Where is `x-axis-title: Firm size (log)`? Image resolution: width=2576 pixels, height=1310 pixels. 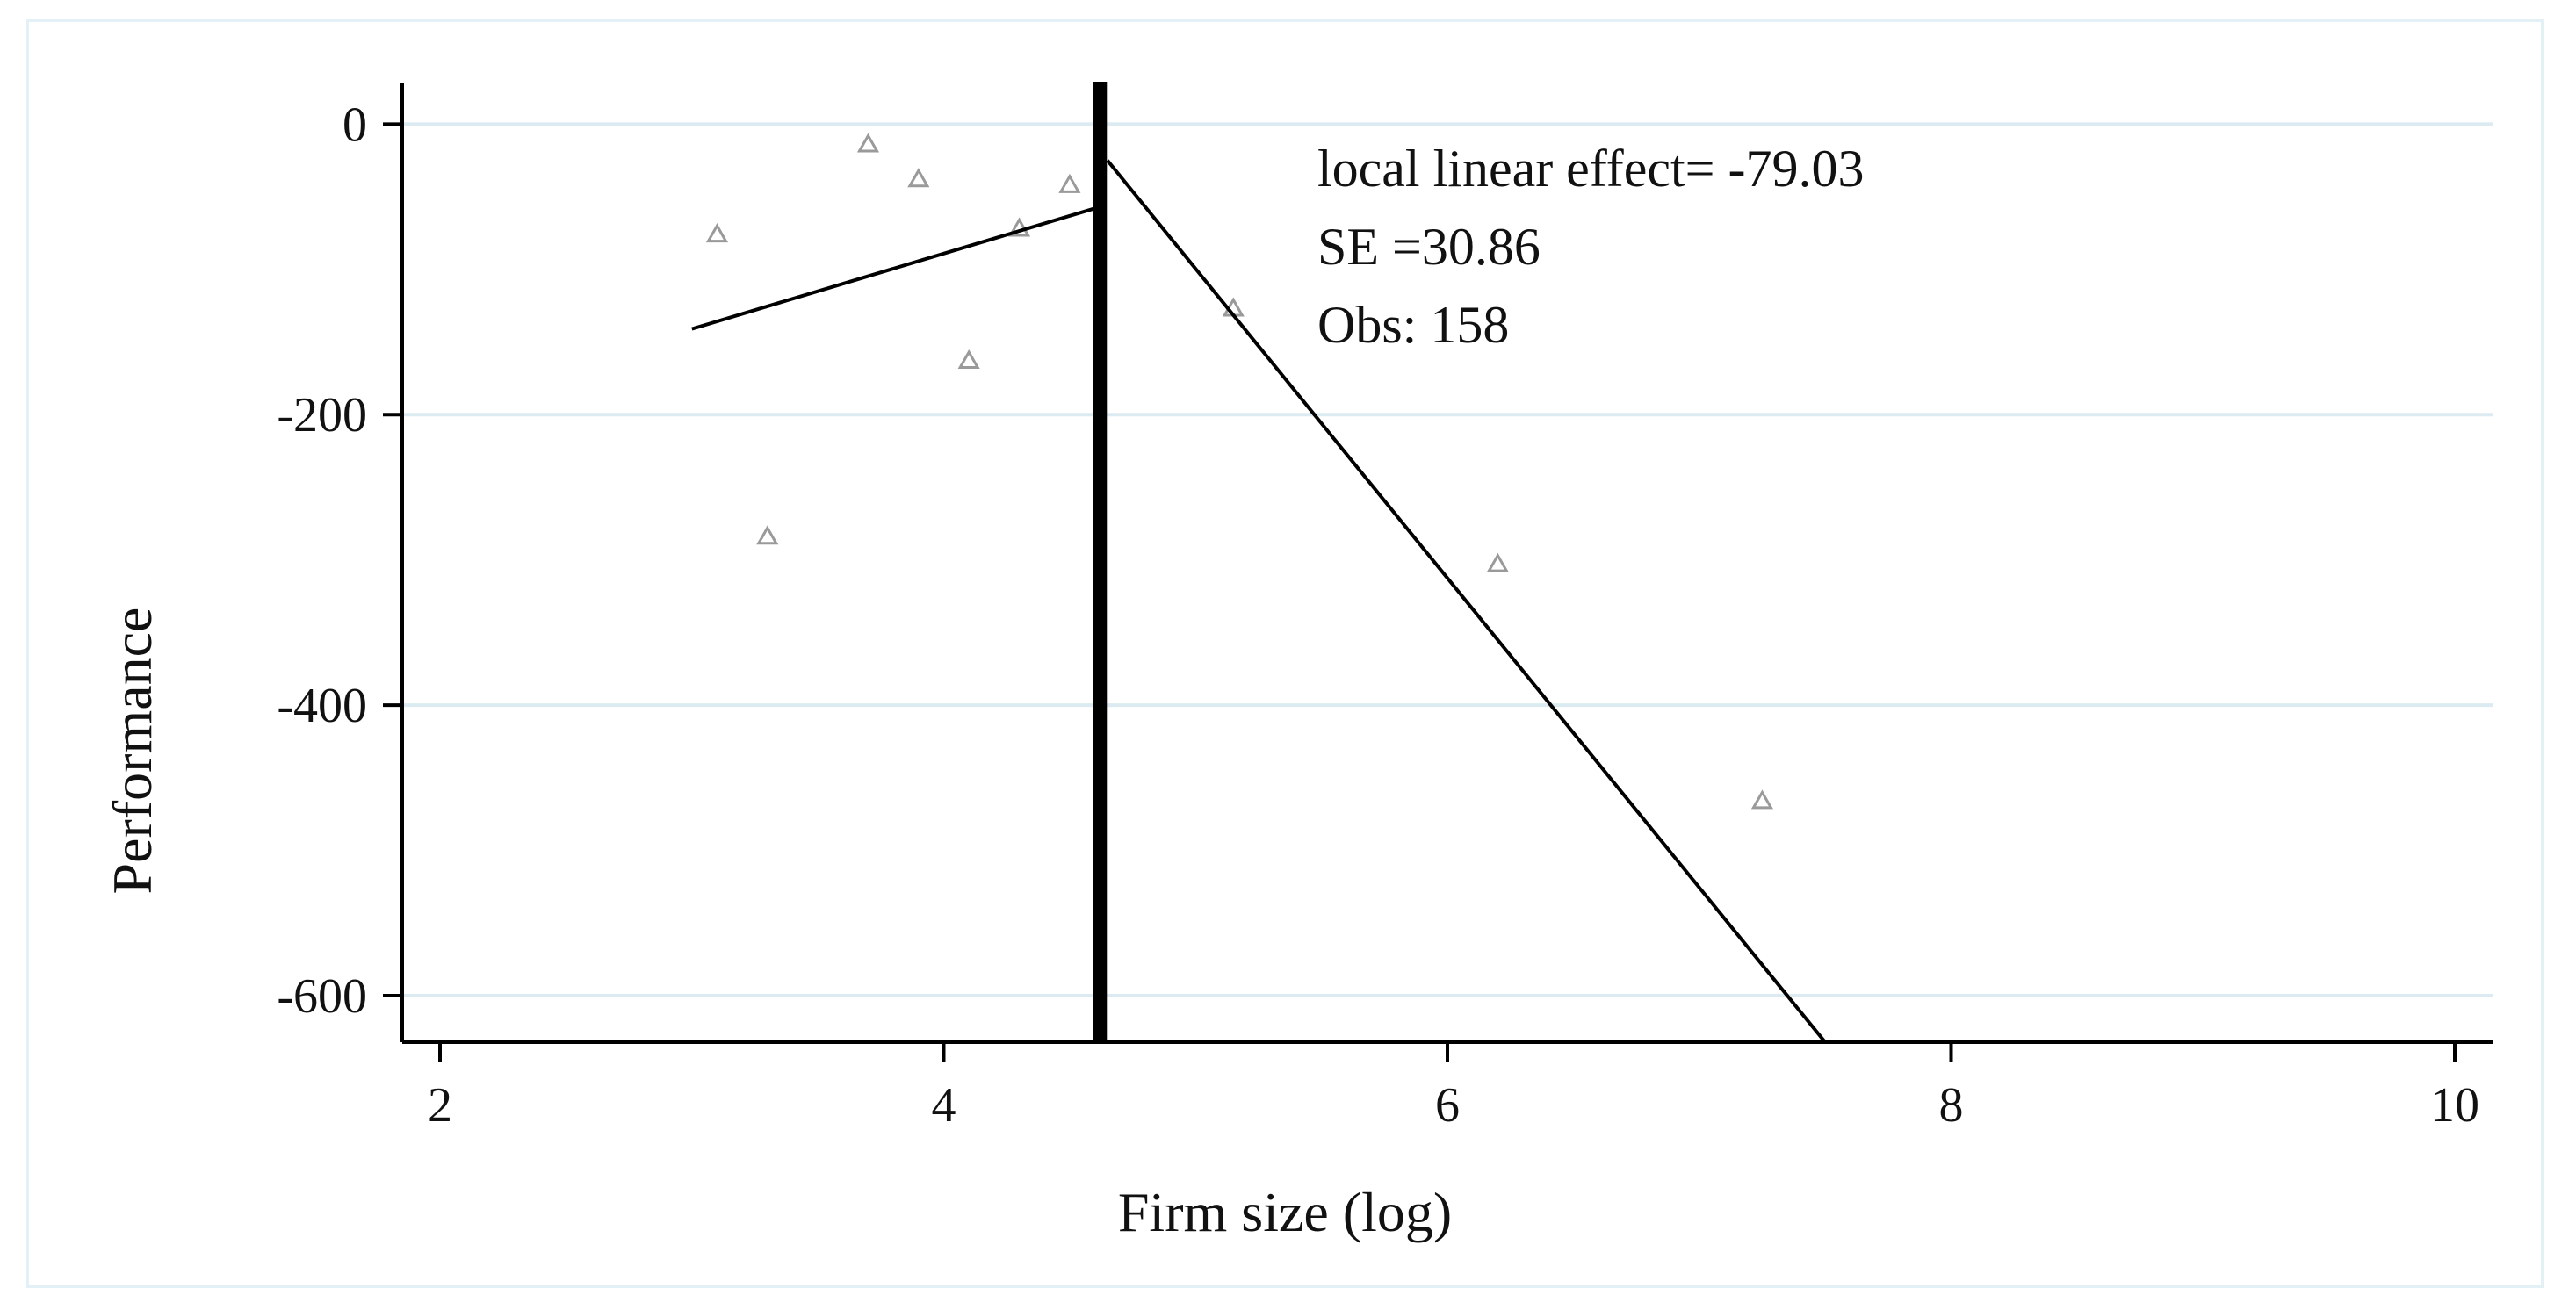
x-axis-title: Firm size (log) is located at coordinates (1285, 1212).